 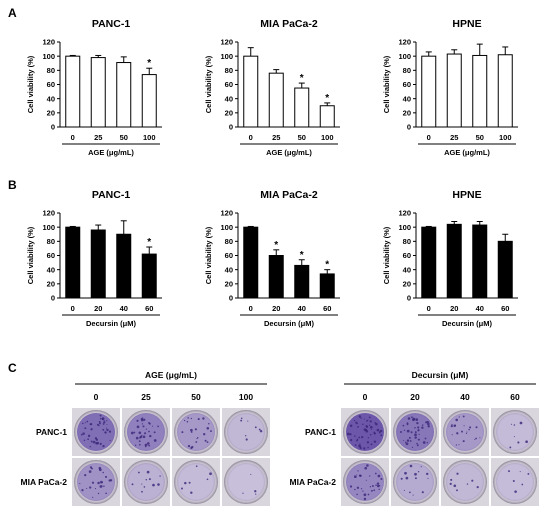 I want to click on dose-label: 60, so click(x=515, y=397).